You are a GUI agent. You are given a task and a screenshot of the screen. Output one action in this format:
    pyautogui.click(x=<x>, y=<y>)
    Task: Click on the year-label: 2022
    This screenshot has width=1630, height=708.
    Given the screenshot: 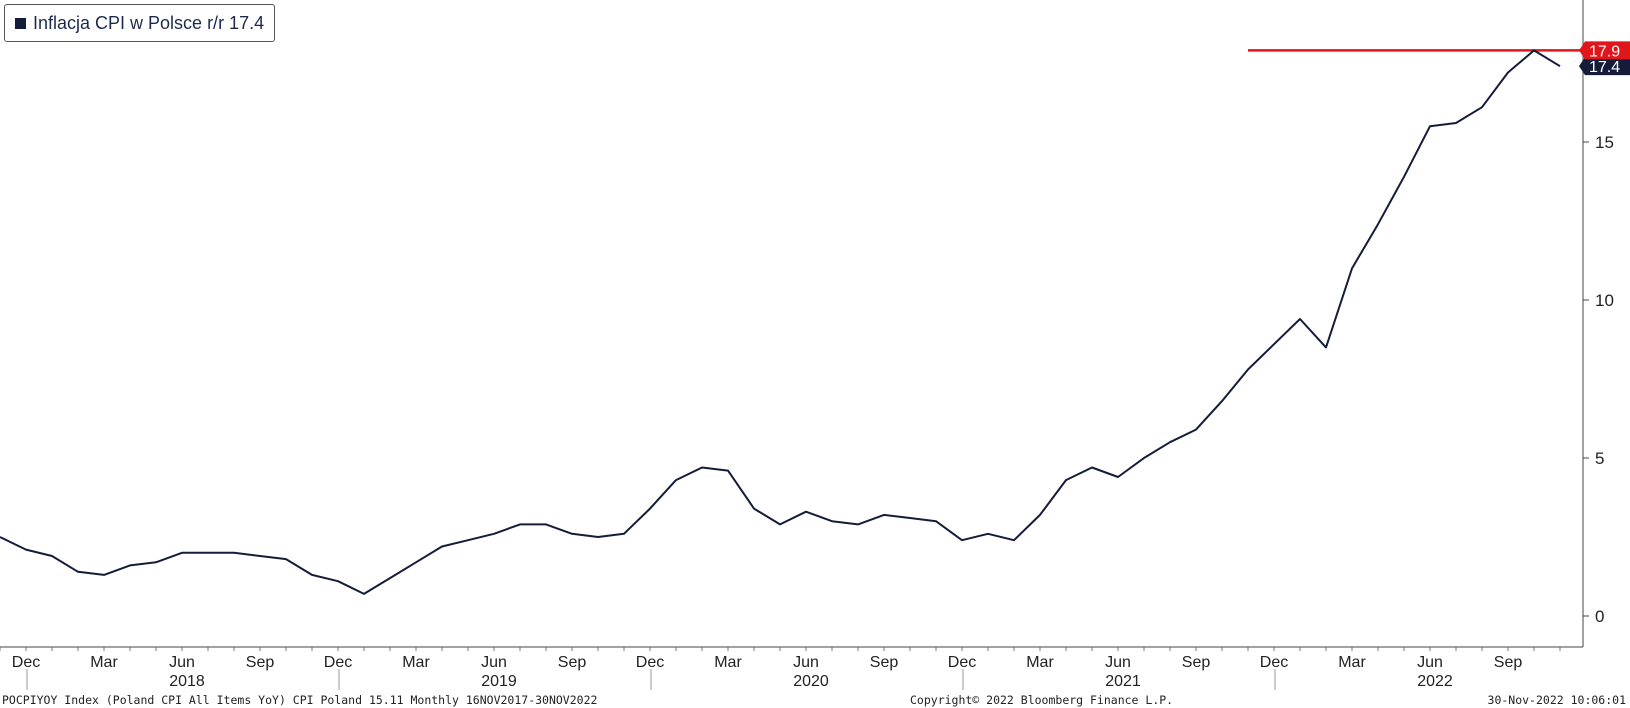 What is the action you would take?
    pyautogui.click(x=1435, y=681)
    